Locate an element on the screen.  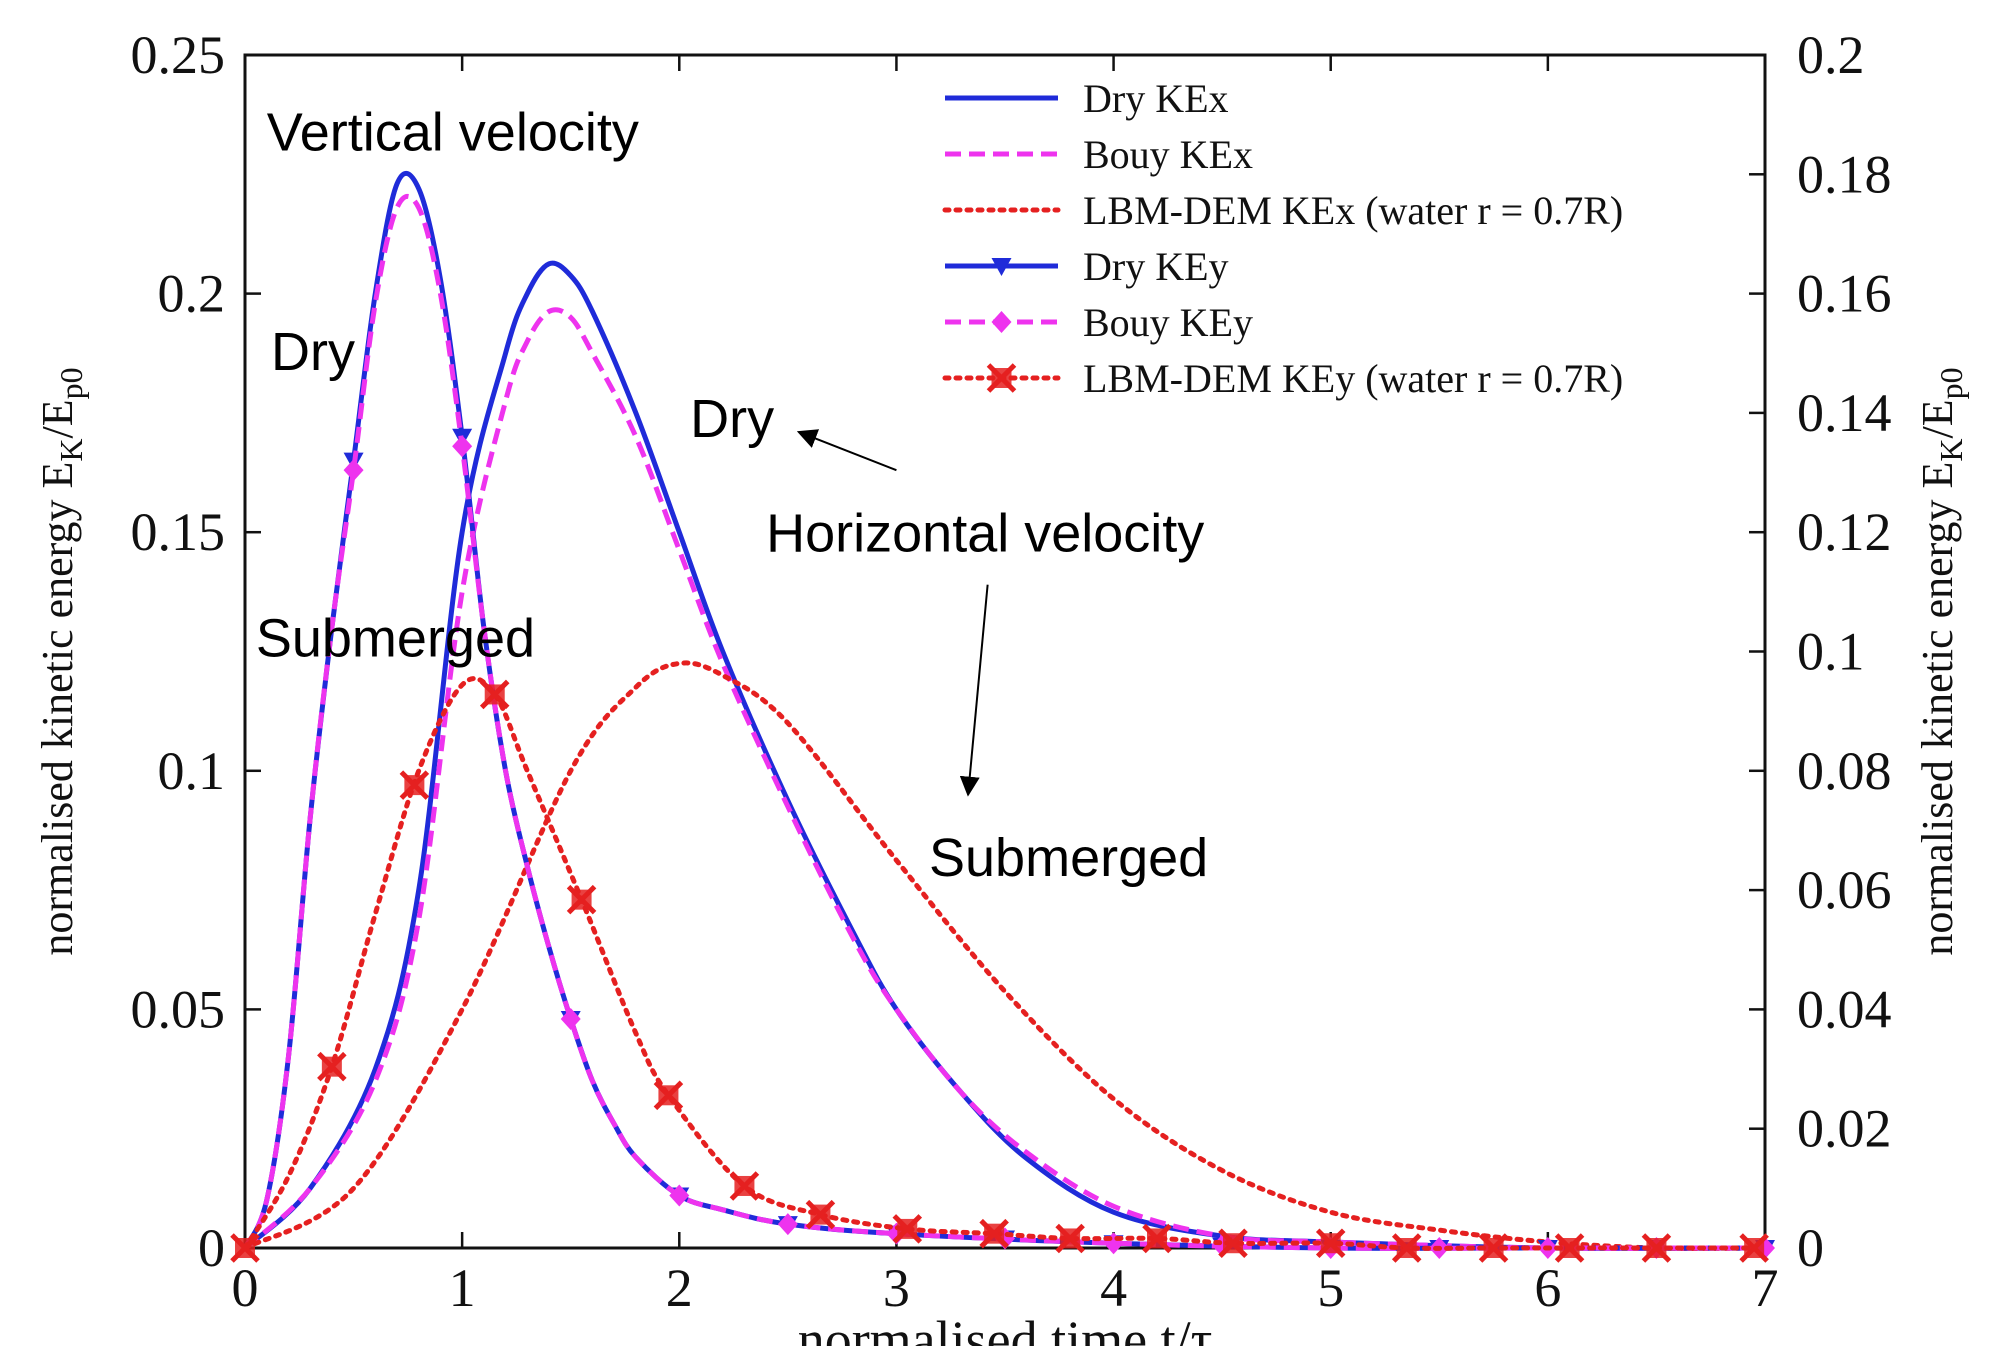
y-right-axis-label: normalised kinetic energy EK/Ep0 is located at coordinates (1941, 661).